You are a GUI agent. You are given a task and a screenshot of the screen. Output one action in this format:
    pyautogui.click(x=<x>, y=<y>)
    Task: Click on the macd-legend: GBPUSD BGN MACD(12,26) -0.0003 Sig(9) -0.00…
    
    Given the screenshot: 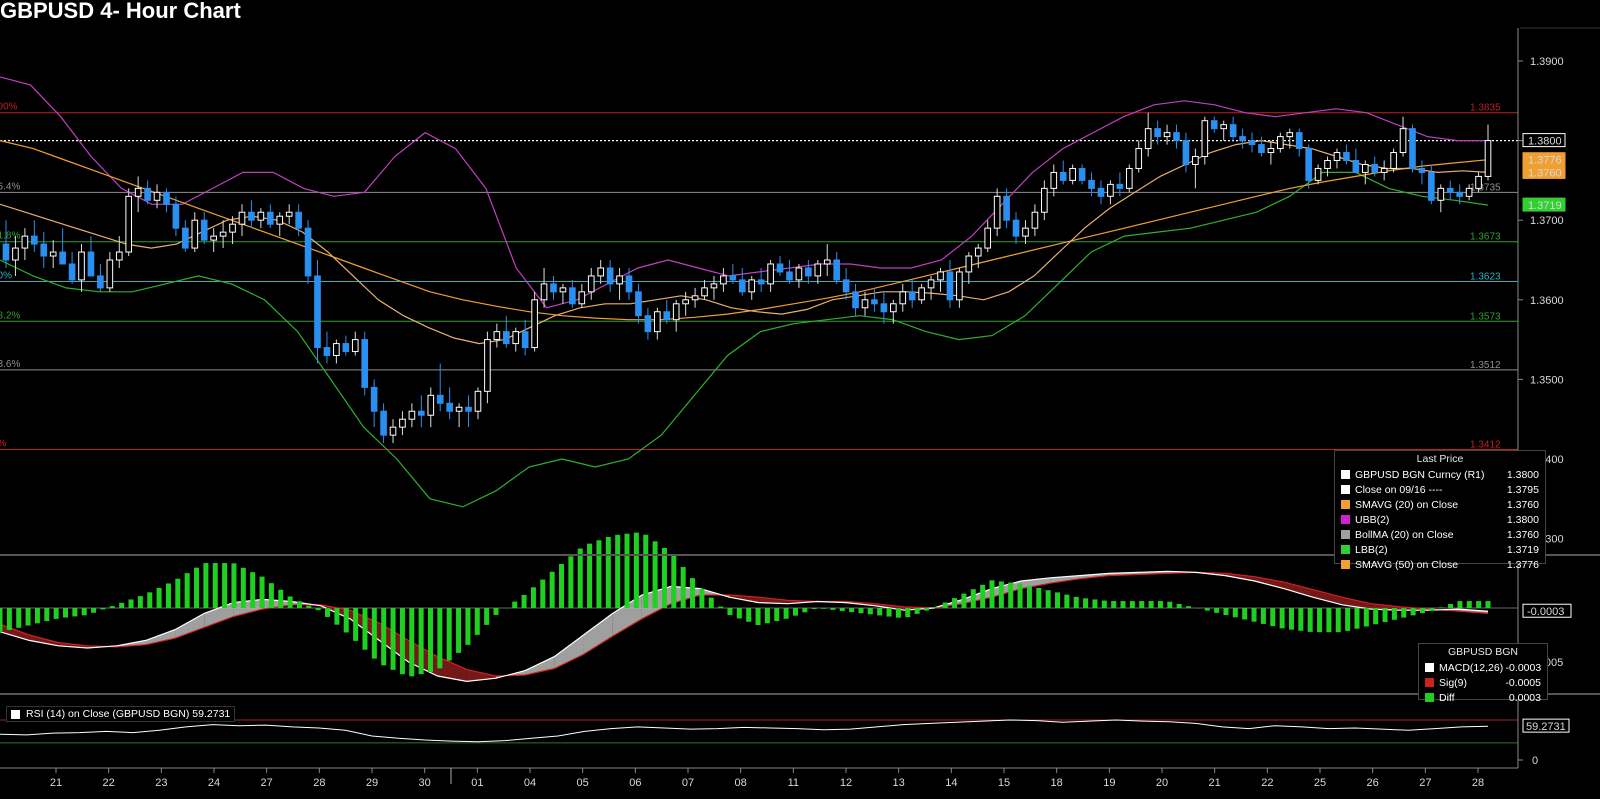 What is the action you would take?
    pyautogui.click(x=1483, y=673)
    